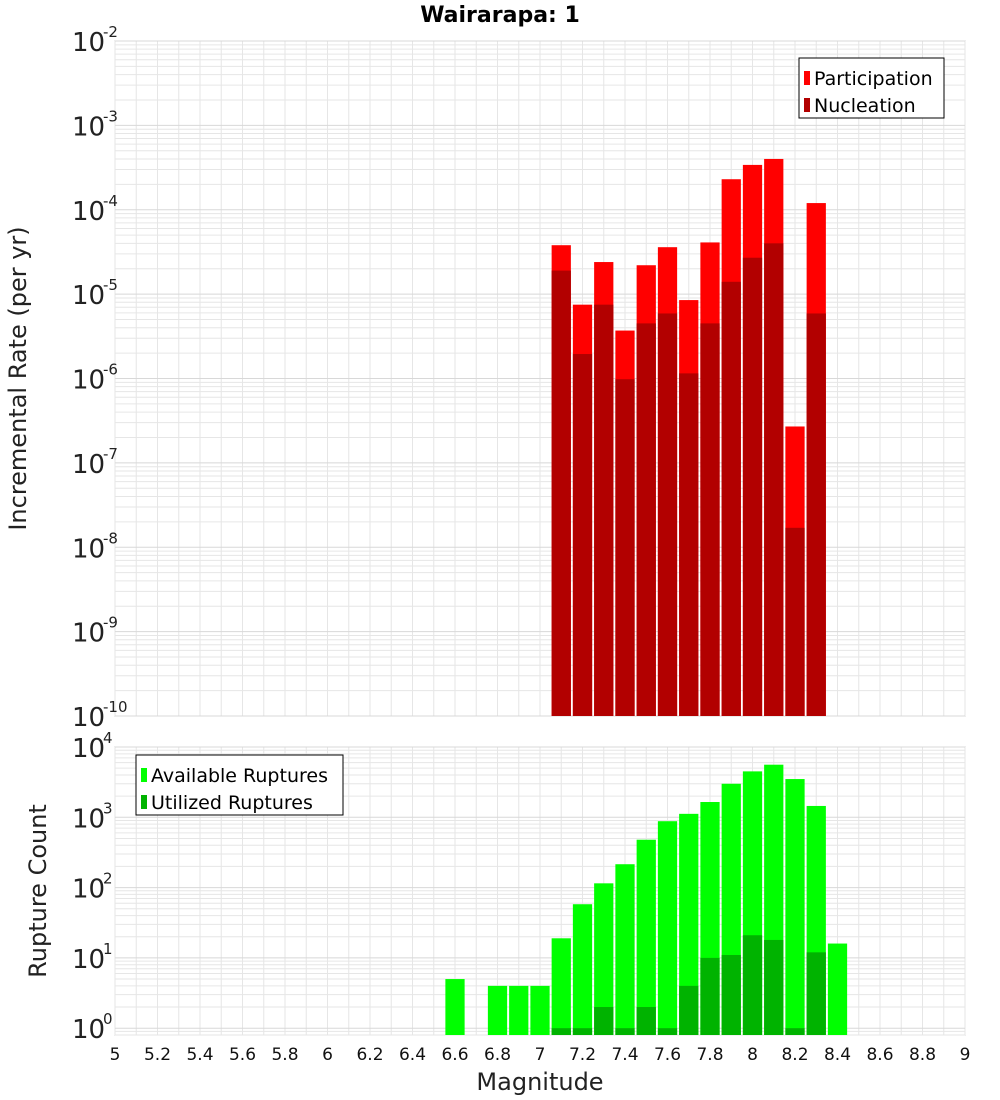  What do you see at coordinates (454, 1055) in the screenshot?
I see `x-tick-label: 6.6` at bounding box center [454, 1055].